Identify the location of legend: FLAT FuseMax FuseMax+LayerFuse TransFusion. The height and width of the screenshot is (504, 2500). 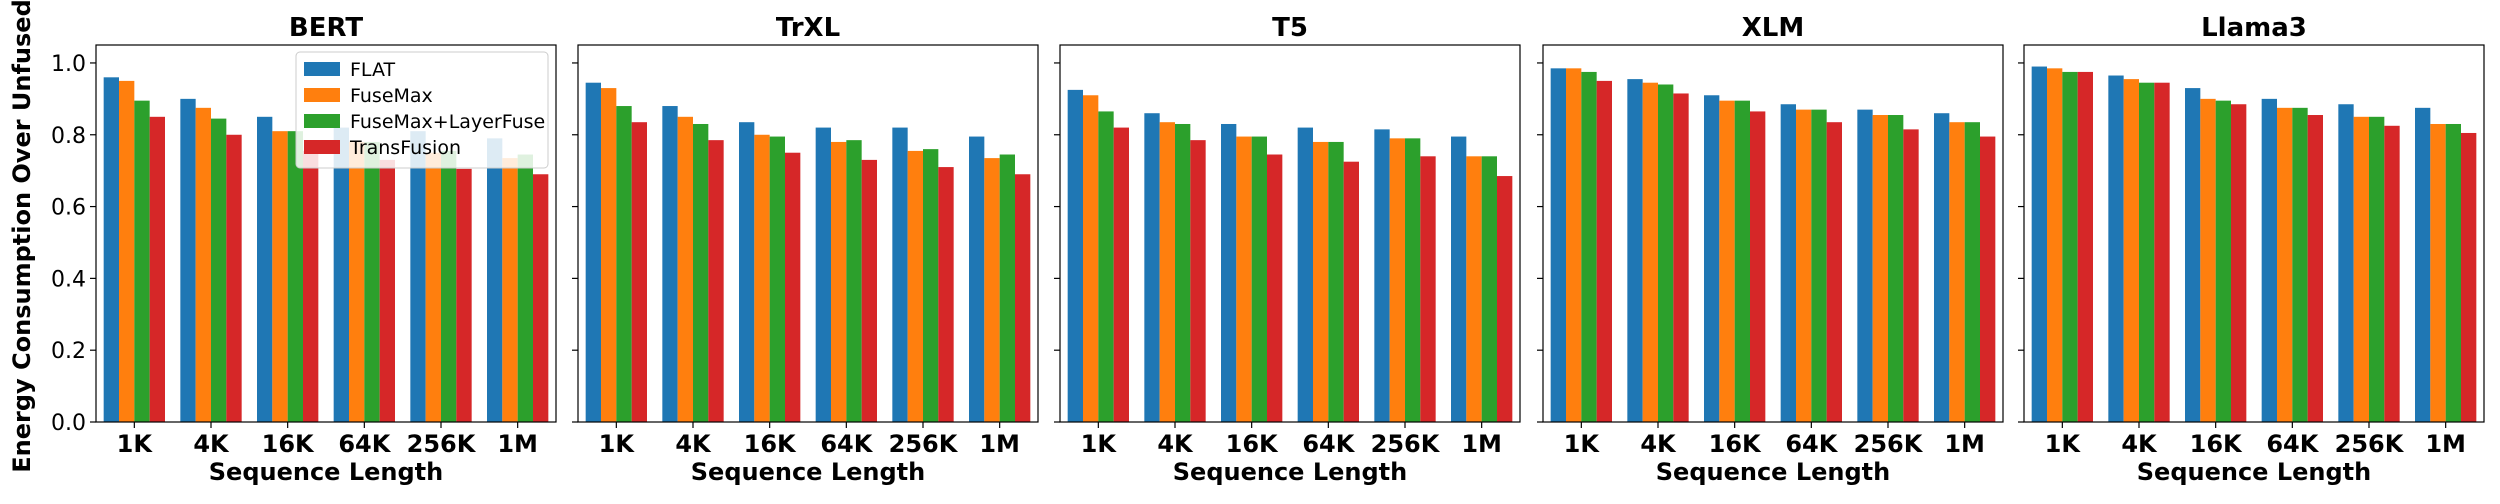
(422, 110).